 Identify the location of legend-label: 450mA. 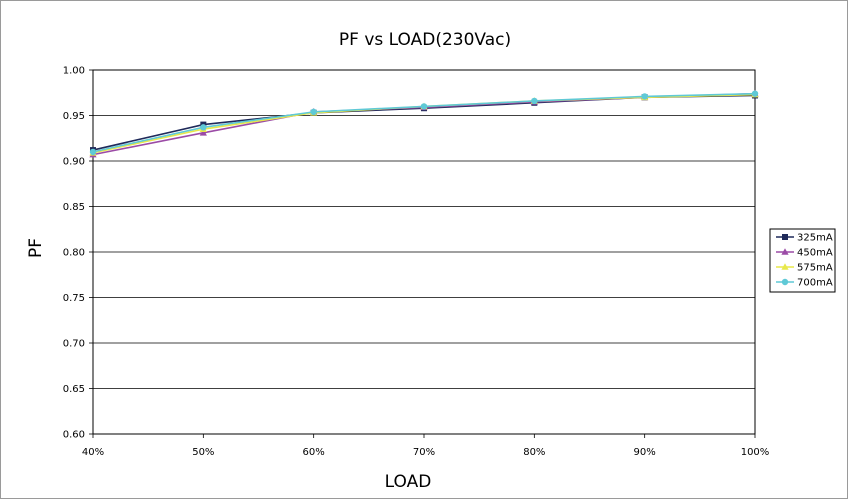
(815, 253).